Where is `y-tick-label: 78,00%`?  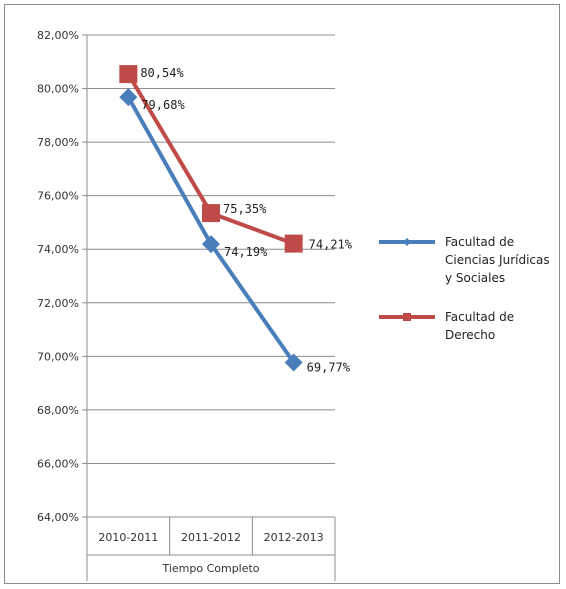
y-tick-label: 78,00% is located at coordinates (58, 142).